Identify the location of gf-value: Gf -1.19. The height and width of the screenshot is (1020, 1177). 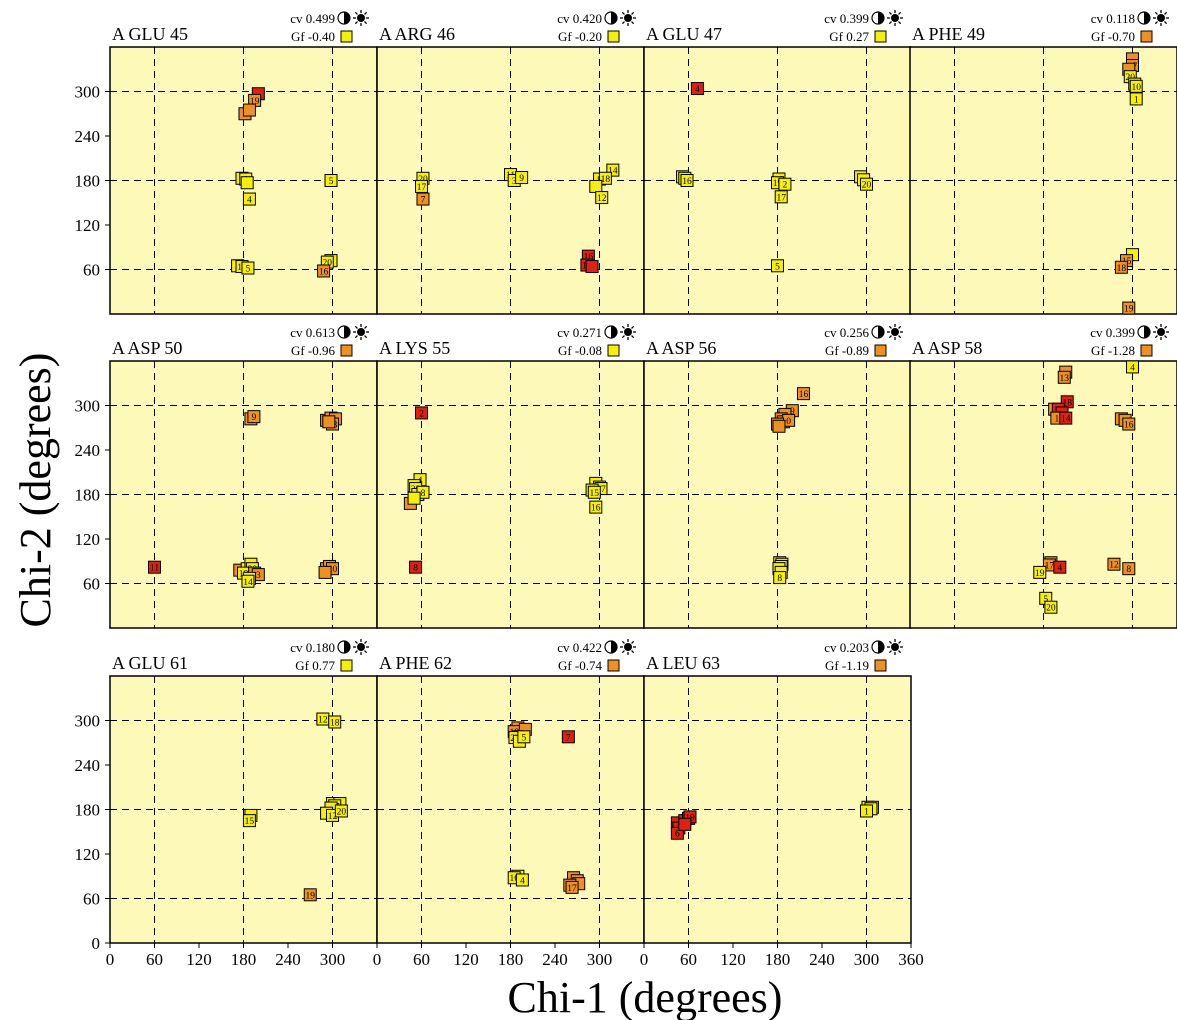
(847, 665).